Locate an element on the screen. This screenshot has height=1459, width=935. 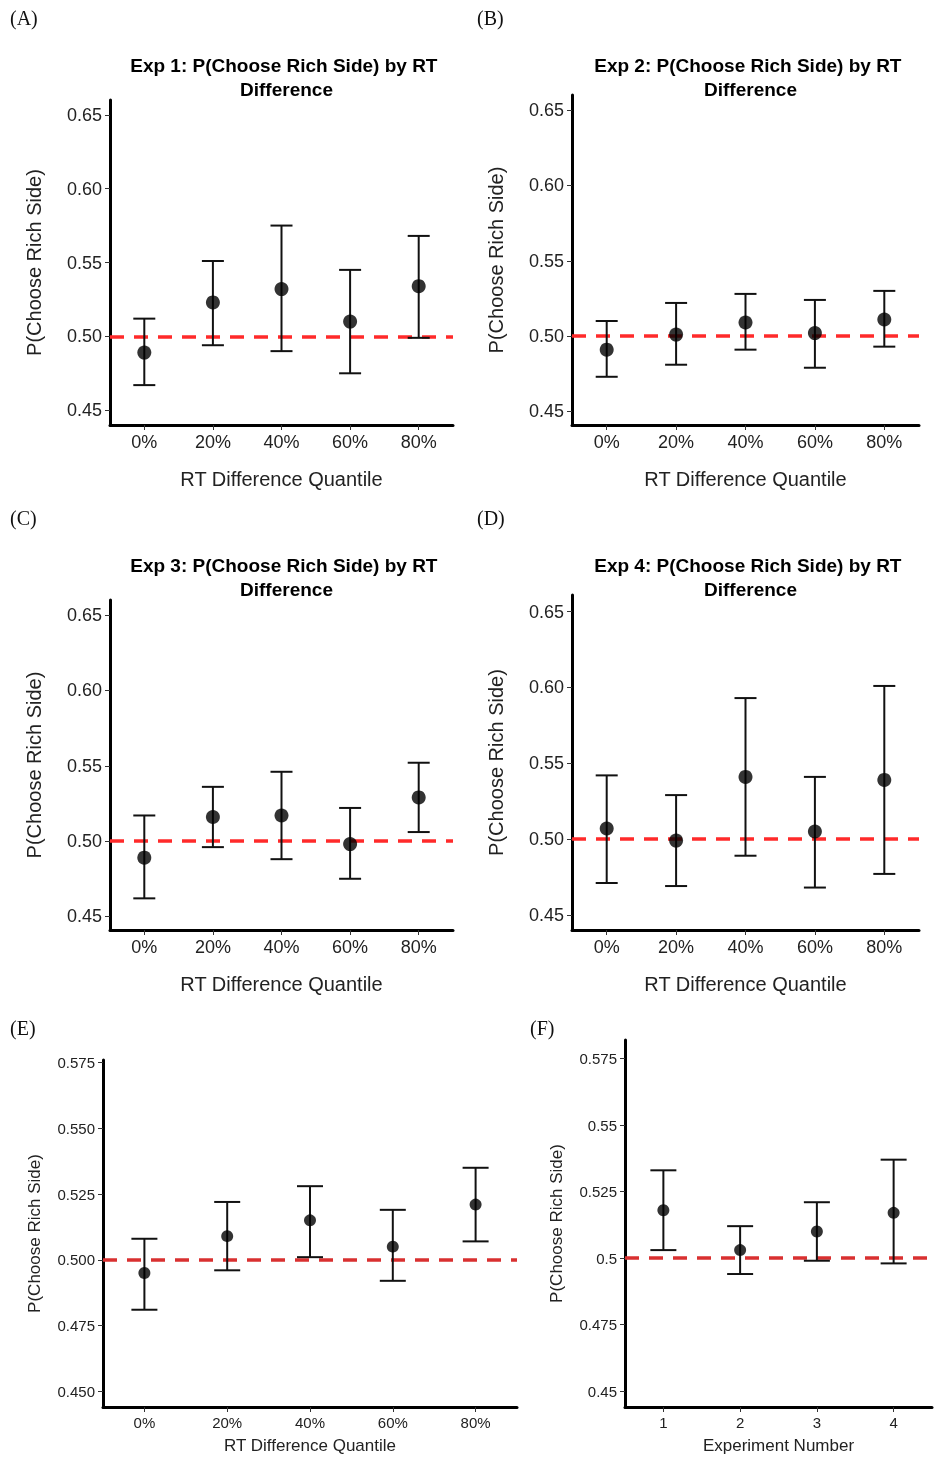
chart-title: Exp 4: P(Choose Rich Side) by RT Difference is located at coordinates (750, 577).